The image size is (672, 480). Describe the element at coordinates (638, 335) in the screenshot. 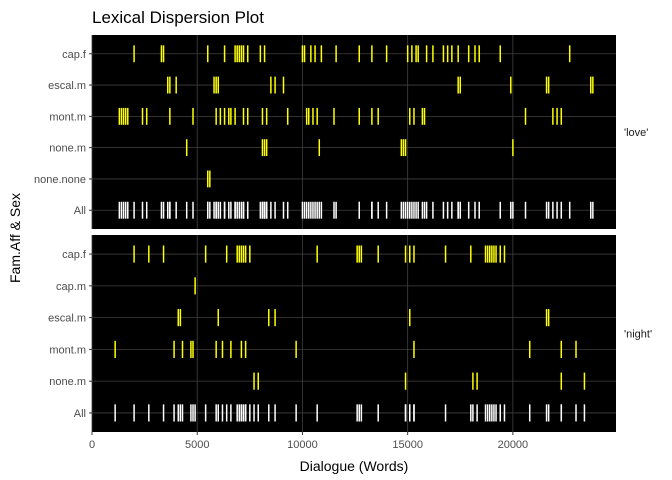

I see `facet-strip-label: 'night'` at that location.